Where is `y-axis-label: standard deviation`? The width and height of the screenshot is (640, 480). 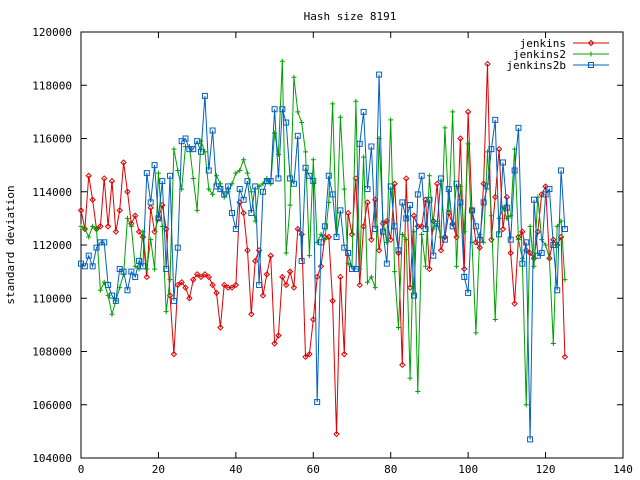
y-axis-label: standard deviation is located at coordinates (10, 244).